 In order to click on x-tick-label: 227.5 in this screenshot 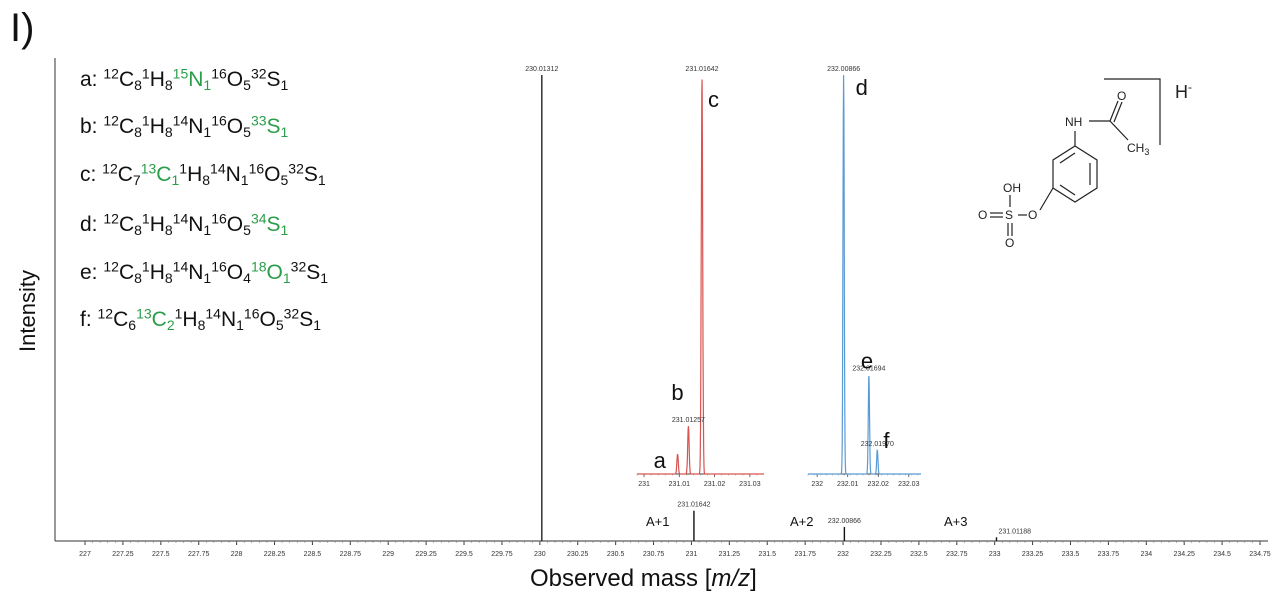, I will do `click(161, 554)`.